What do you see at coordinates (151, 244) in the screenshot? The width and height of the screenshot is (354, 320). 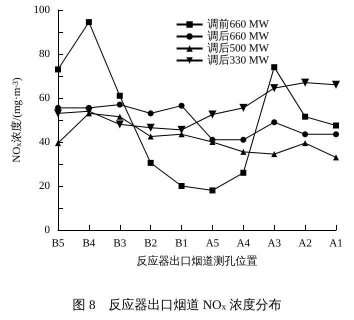 I see `x-tick-label: B2` at bounding box center [151, 244].